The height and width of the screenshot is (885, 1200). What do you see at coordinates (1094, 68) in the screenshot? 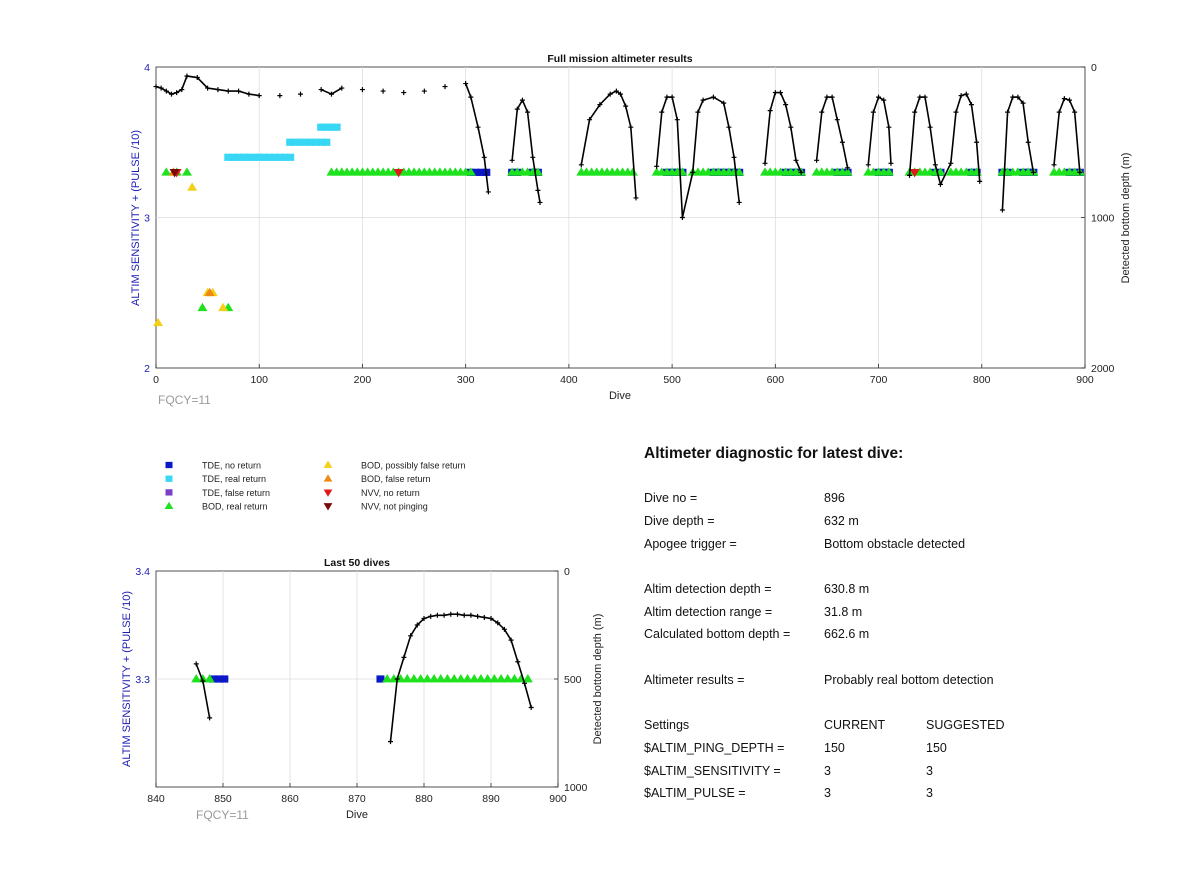
I see `y-right-tick-label: 0` at bounding box center [1094, 68].